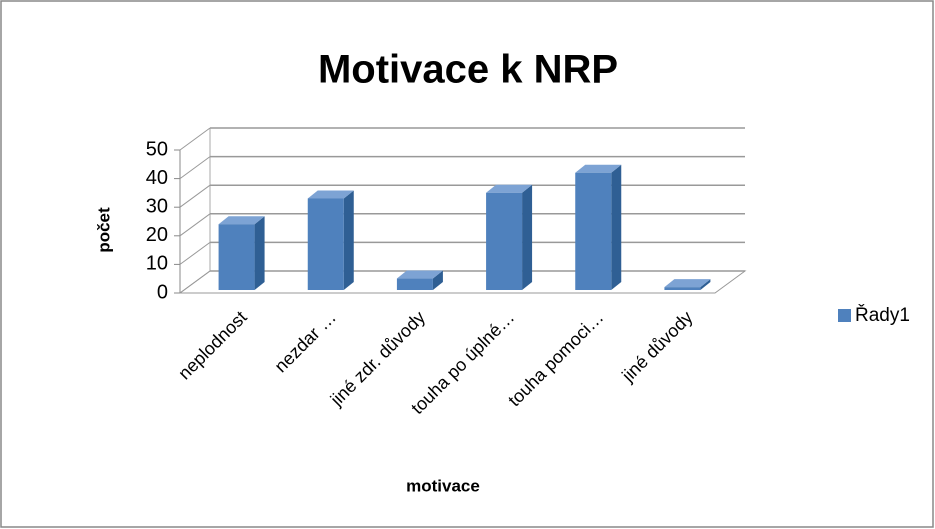  What do you see at coordinates (157, 264) in the screenshot?
I see `y-tick-label: 10` at bounding box center [157, 264].